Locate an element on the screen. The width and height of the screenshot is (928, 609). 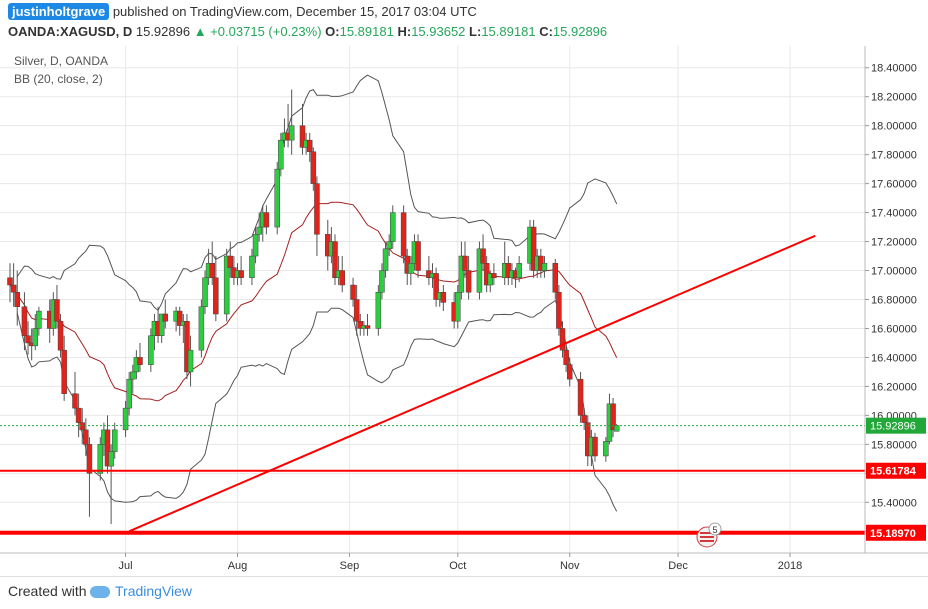
close-label: C: is located at coordinates (546, 31).